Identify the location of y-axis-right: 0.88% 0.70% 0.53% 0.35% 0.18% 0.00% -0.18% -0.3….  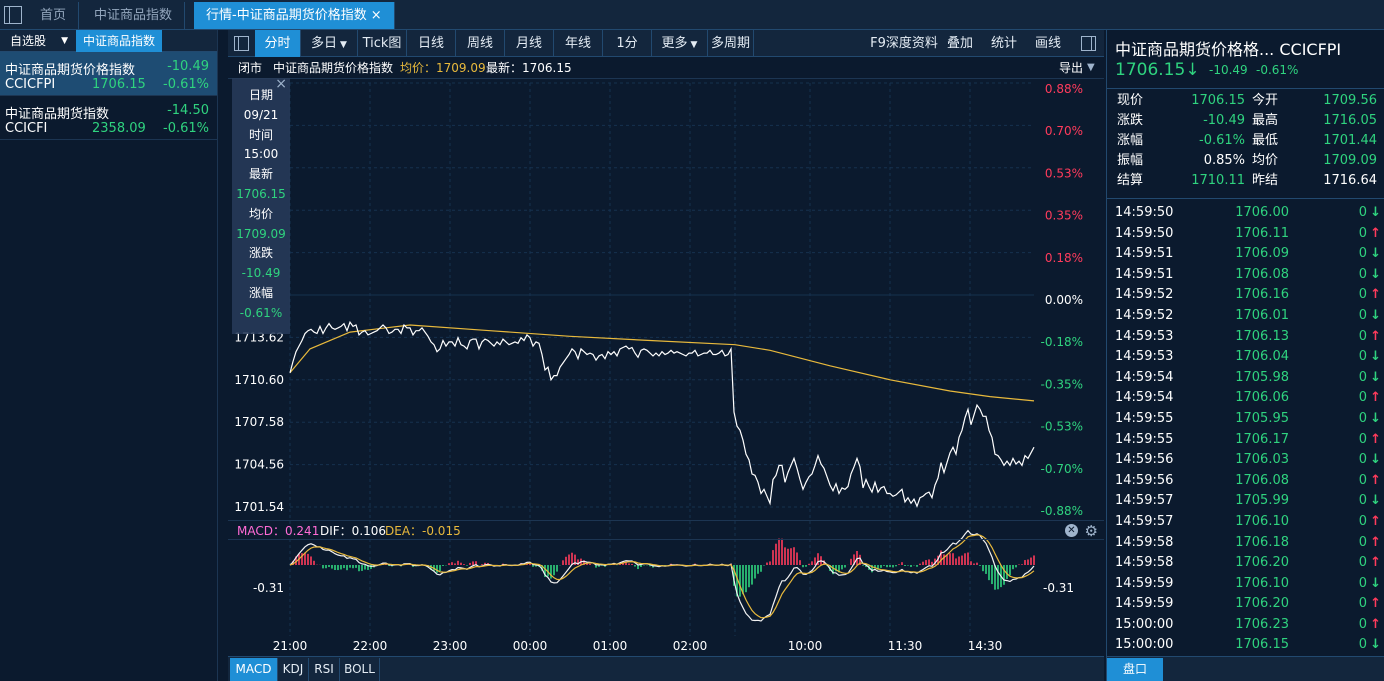
(1062, 300).